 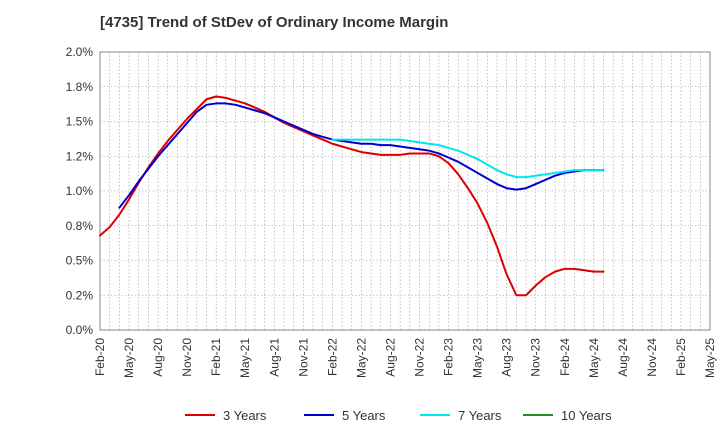 What do you see at coordinates (332, 357) in the screenshot?
I see `x-tick-label: Feb-22` at bounding box center [332, 357].